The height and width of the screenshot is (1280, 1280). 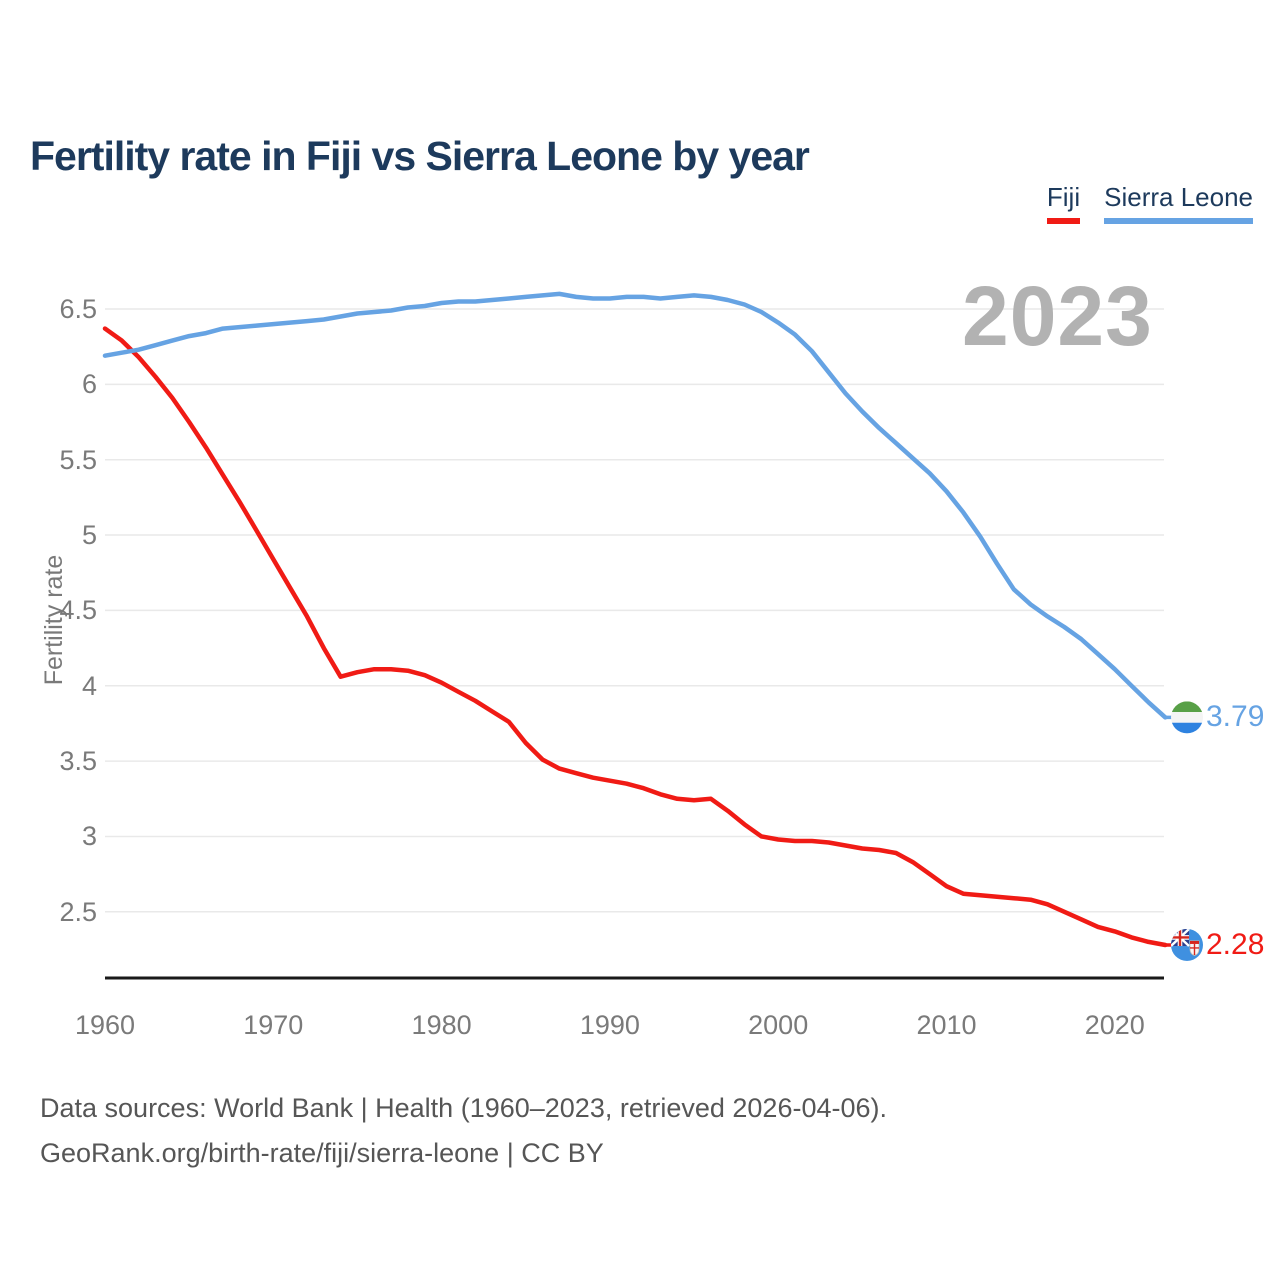 I want to click on y-tick-label: 2.5, so click(x=78, y=911).